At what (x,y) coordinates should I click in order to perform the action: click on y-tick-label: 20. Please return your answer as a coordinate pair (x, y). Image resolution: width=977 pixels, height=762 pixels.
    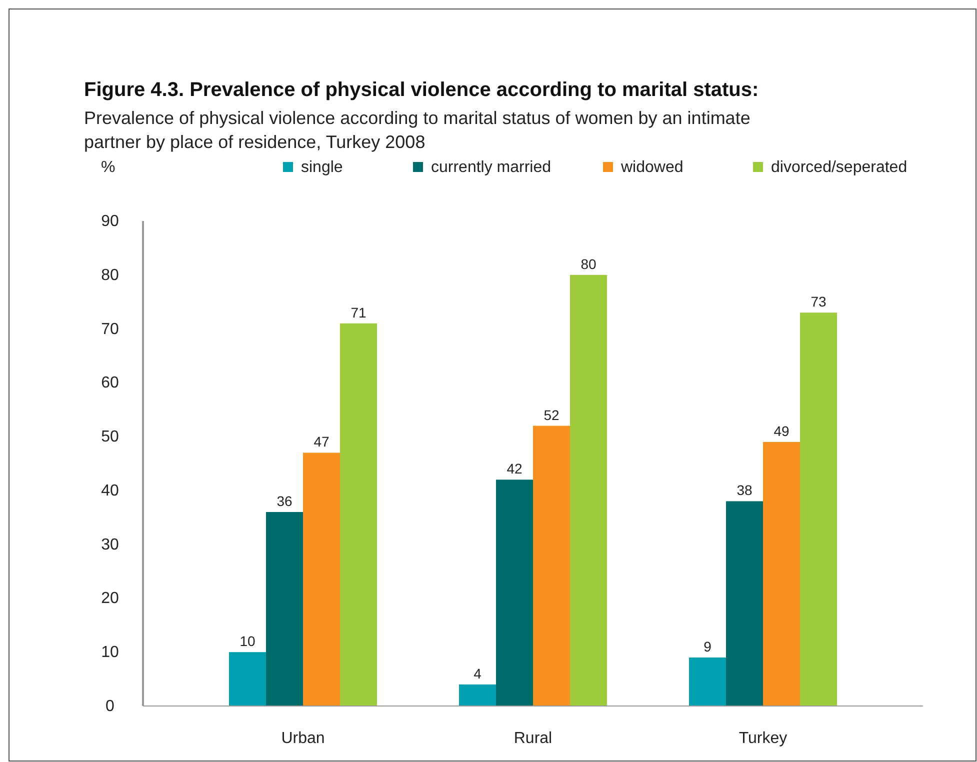
    Looking at the image, I should click on (110, 599).